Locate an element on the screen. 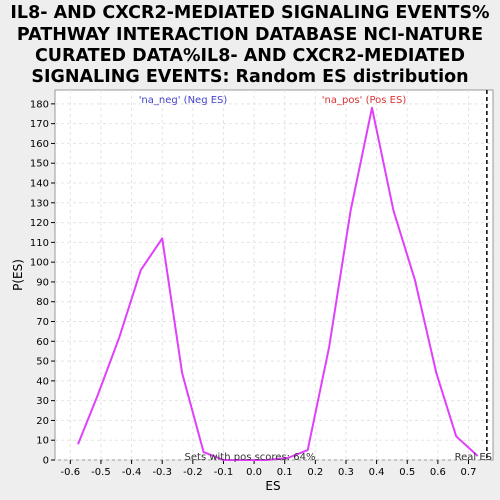 The height and width of the screenshot is (500, 500). y-tick-label: 160 is located at coordinates (39, 144).